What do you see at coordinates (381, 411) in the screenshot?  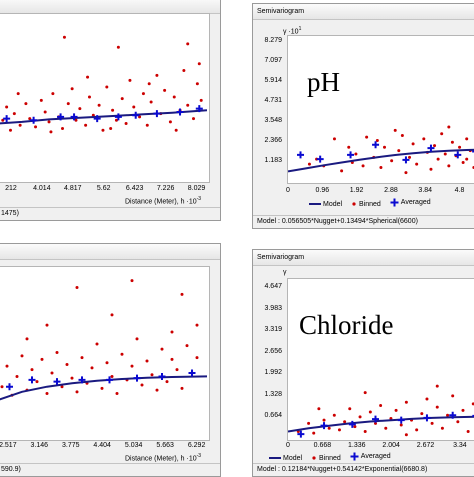 I see `plot-marks` at bounding box center [381, 411].